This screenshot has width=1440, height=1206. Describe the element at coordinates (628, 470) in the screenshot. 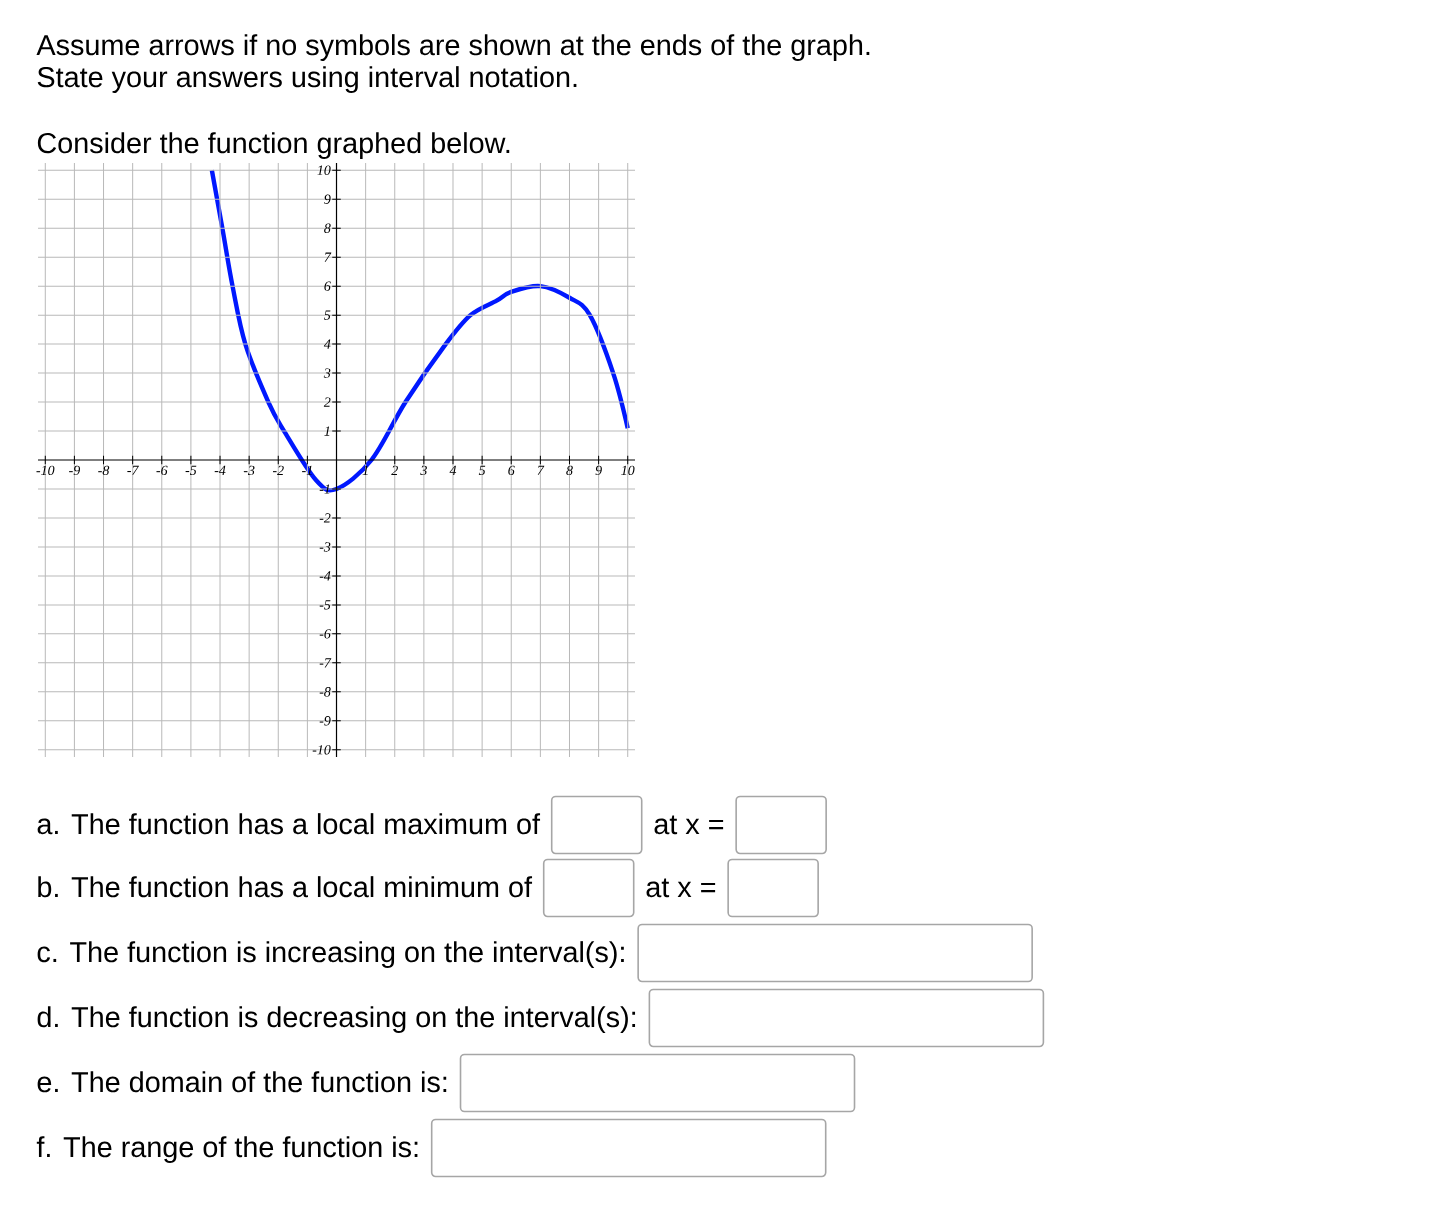

I see `x-tick-label: 10` at that location.